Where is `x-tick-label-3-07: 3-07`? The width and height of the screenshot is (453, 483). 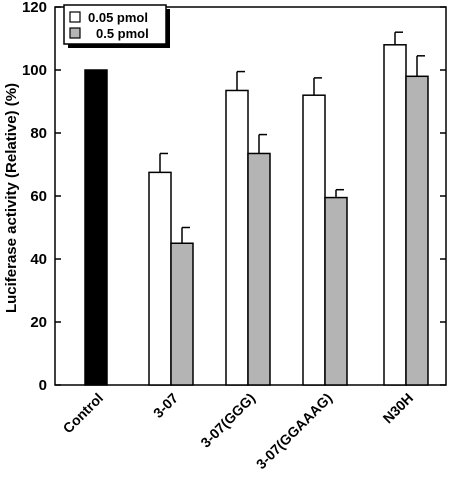
x-tick-label-3-07: 3-07 is located at coordinates (165, 405).